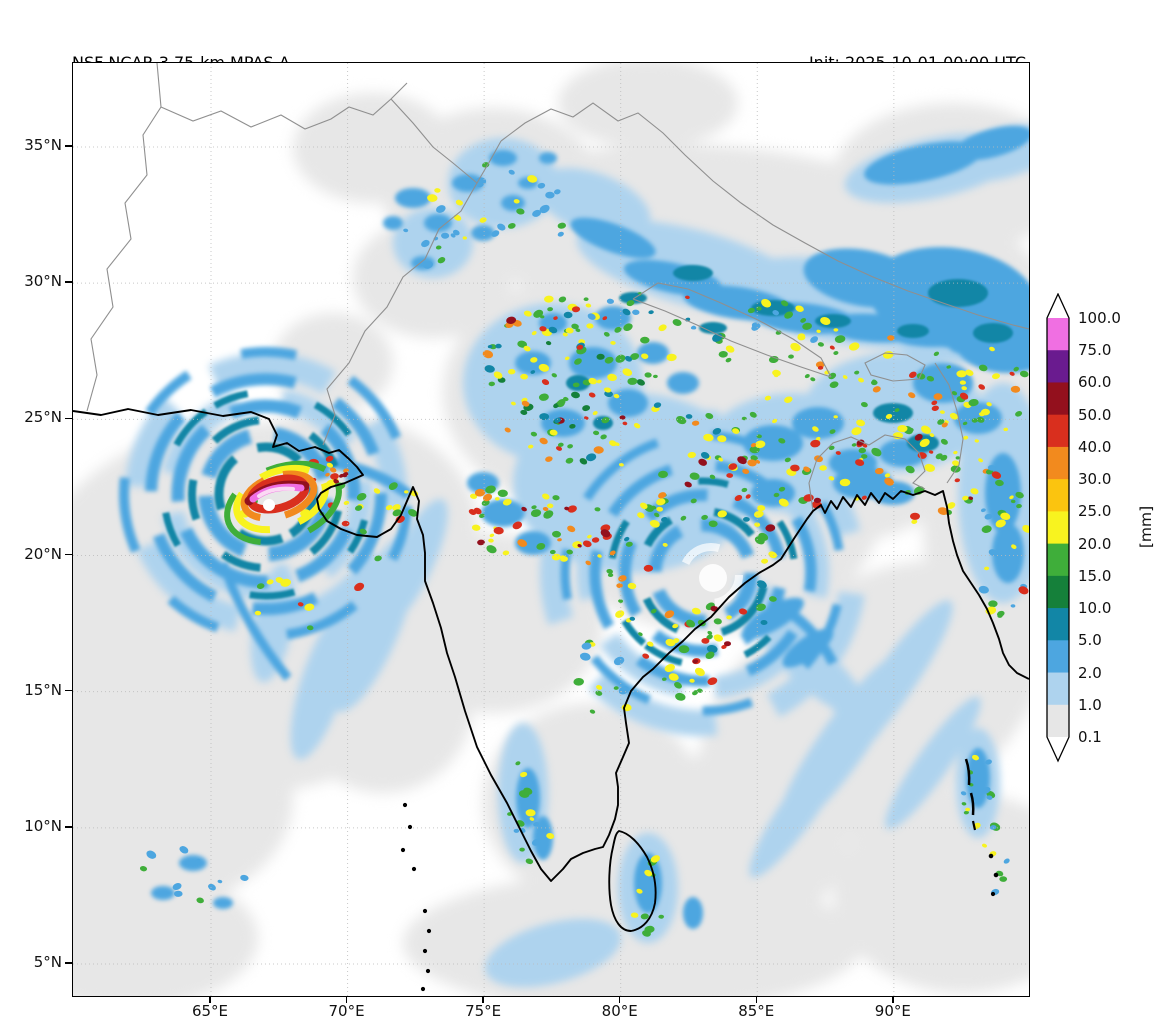 The width and height of the screenshot is (1172, 1032). What do you see at coordinates (1095, 350) in the screenshot?
I see `colorbar-tick-label: 75.0` at bounding box center [1095, 350].